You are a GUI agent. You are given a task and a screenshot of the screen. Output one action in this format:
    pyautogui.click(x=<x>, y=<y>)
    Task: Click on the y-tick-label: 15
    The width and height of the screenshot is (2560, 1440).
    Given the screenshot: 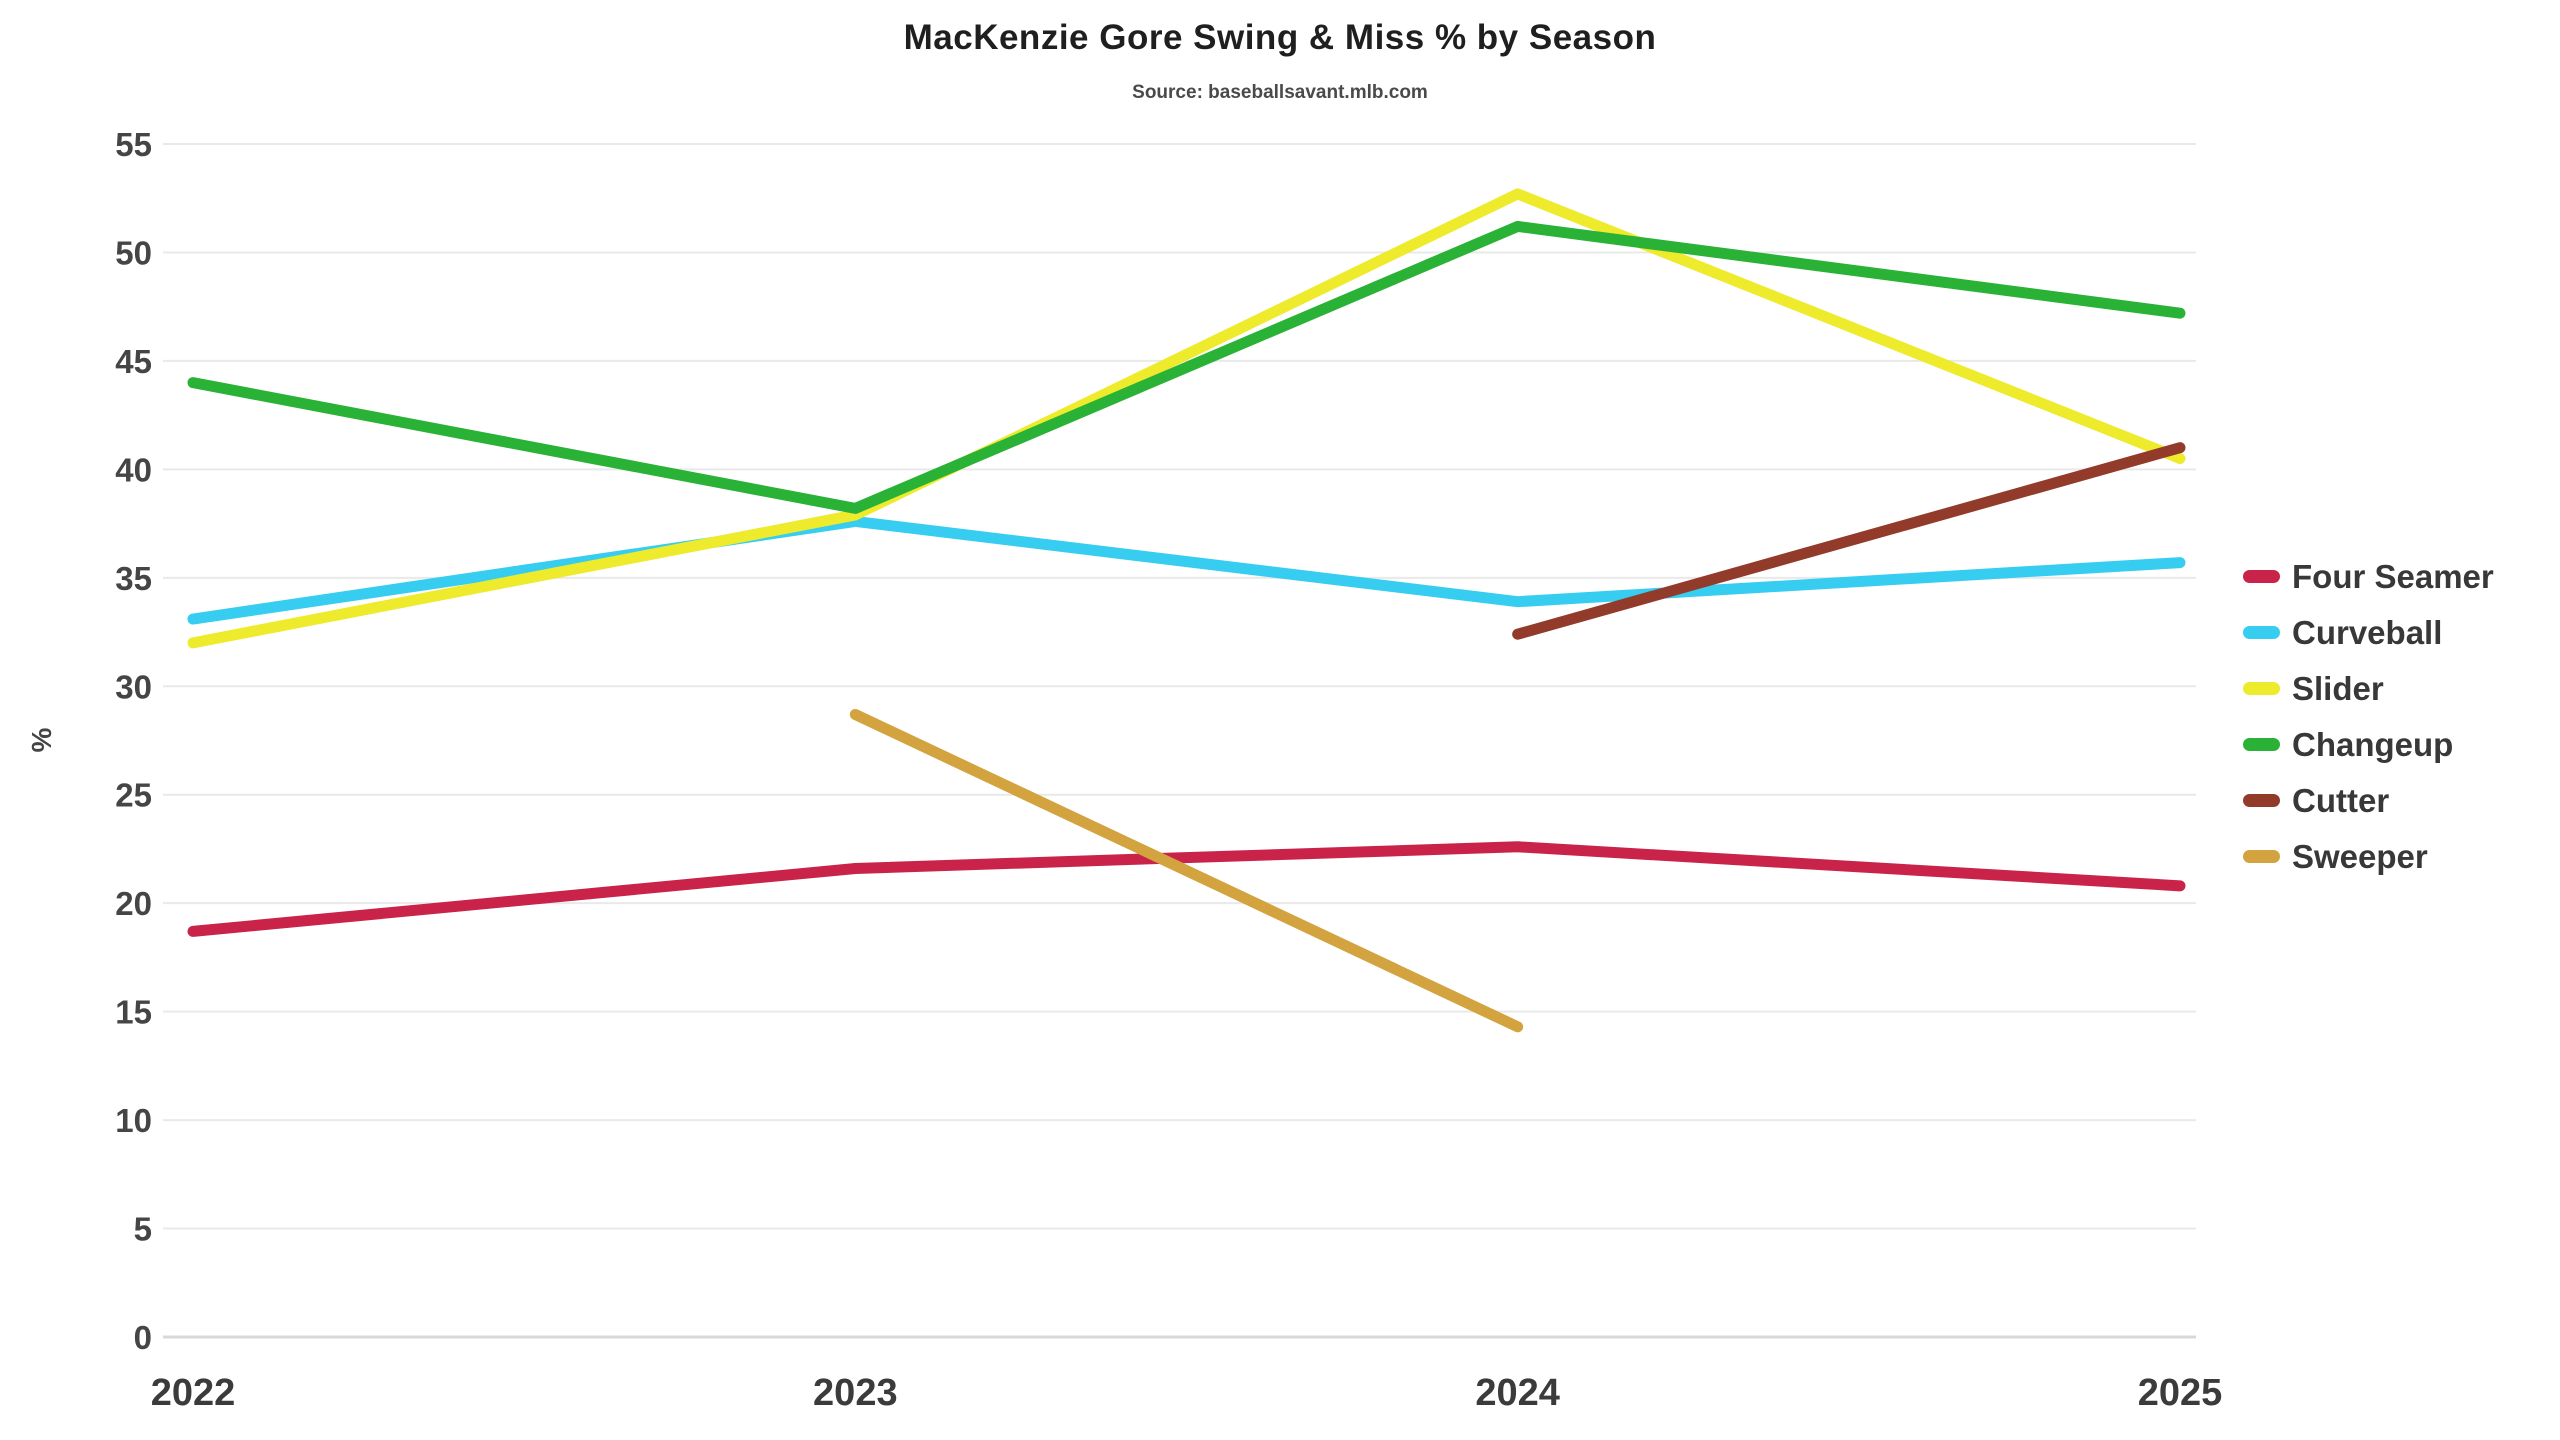 What is the action you would take?
    pyautogui.click(x=133, y=1012)
    